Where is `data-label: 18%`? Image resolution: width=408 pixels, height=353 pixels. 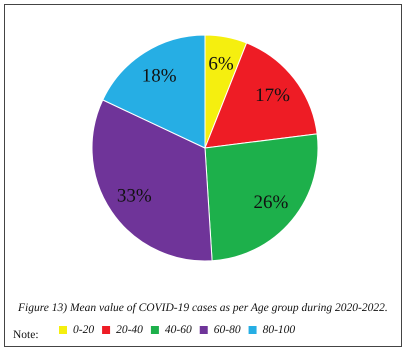
data-label: 18% is located at coordinates (159, 75).